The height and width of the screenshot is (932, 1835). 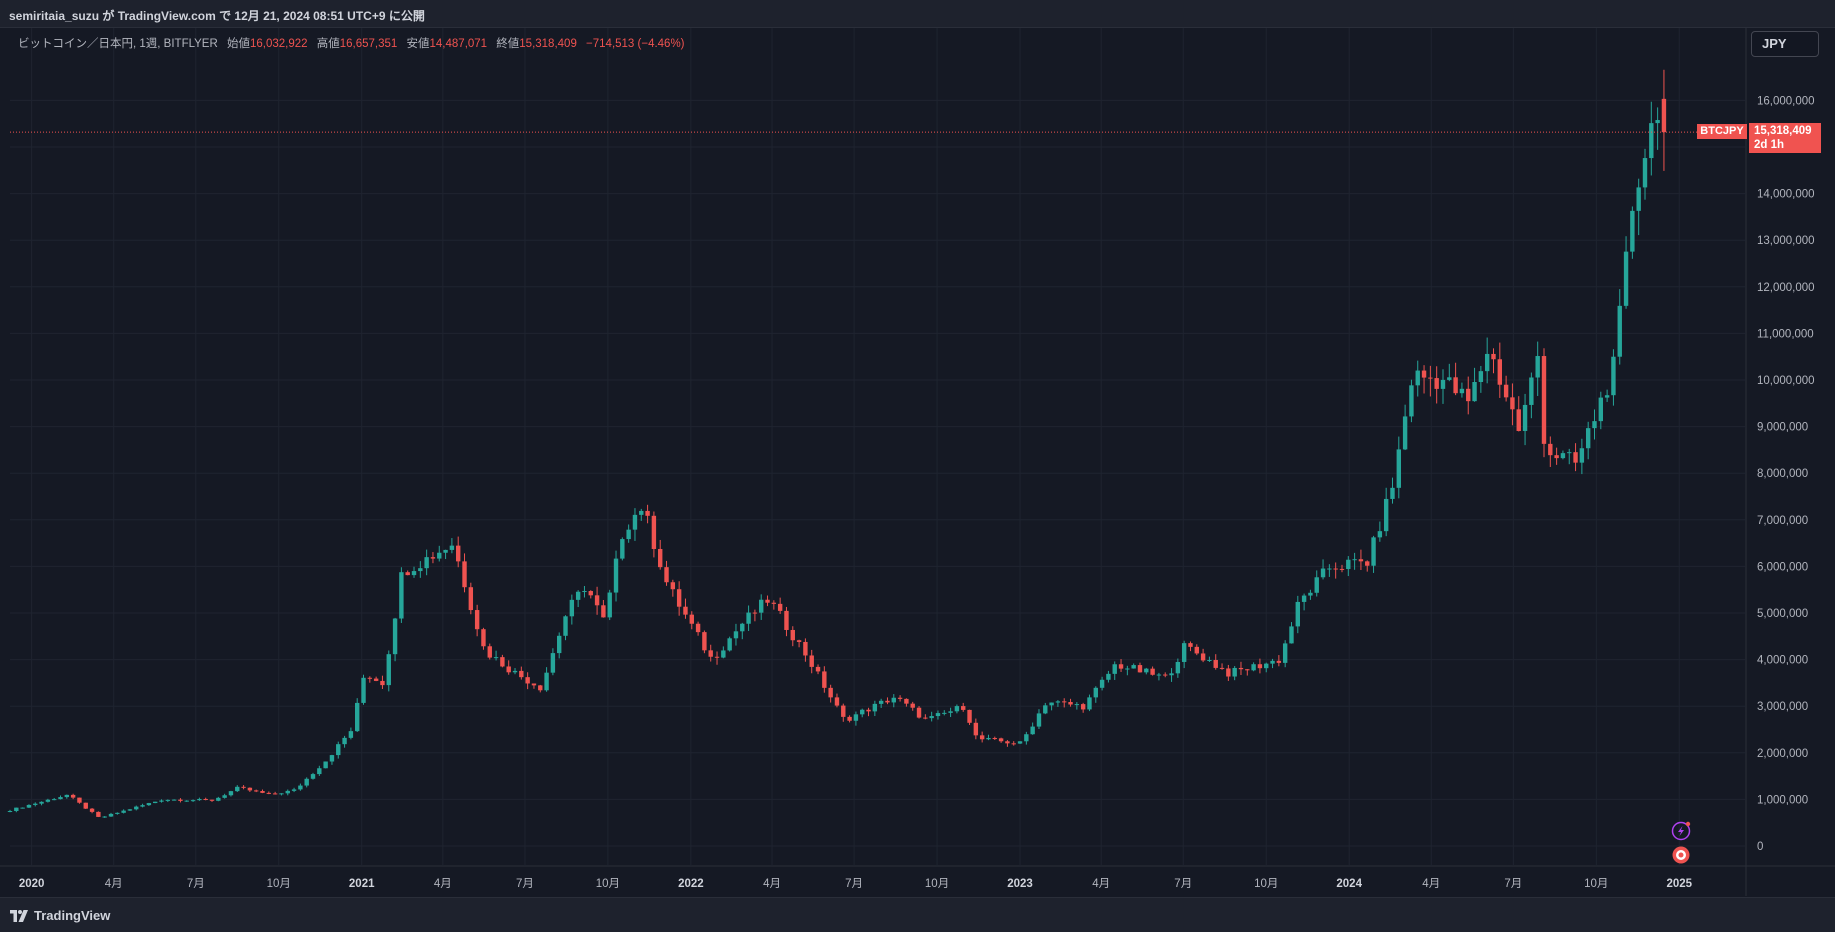 What do you see at coordinates (458, 44) in the screenshot?
I see `legend-low: 14,487,071` at bounding box center [458, 44].